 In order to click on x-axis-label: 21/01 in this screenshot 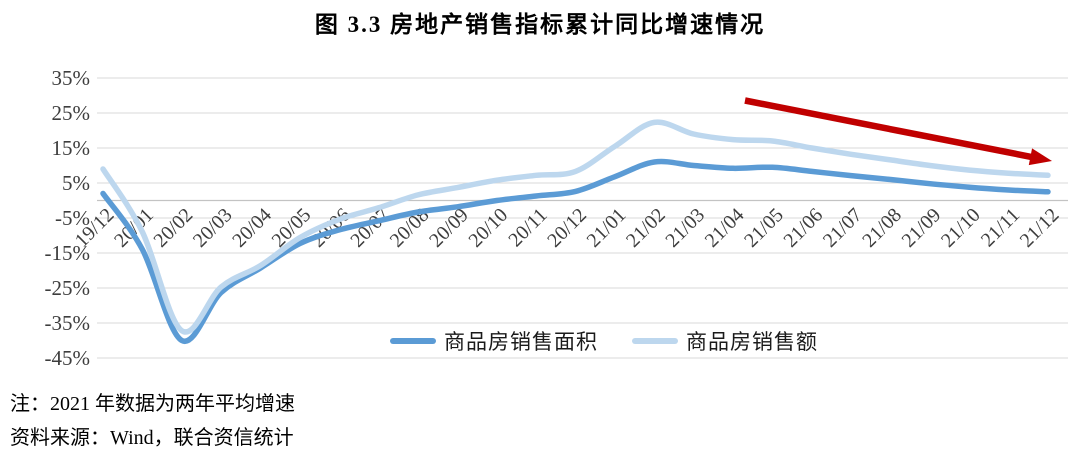, I will do `click(607, 228)`.